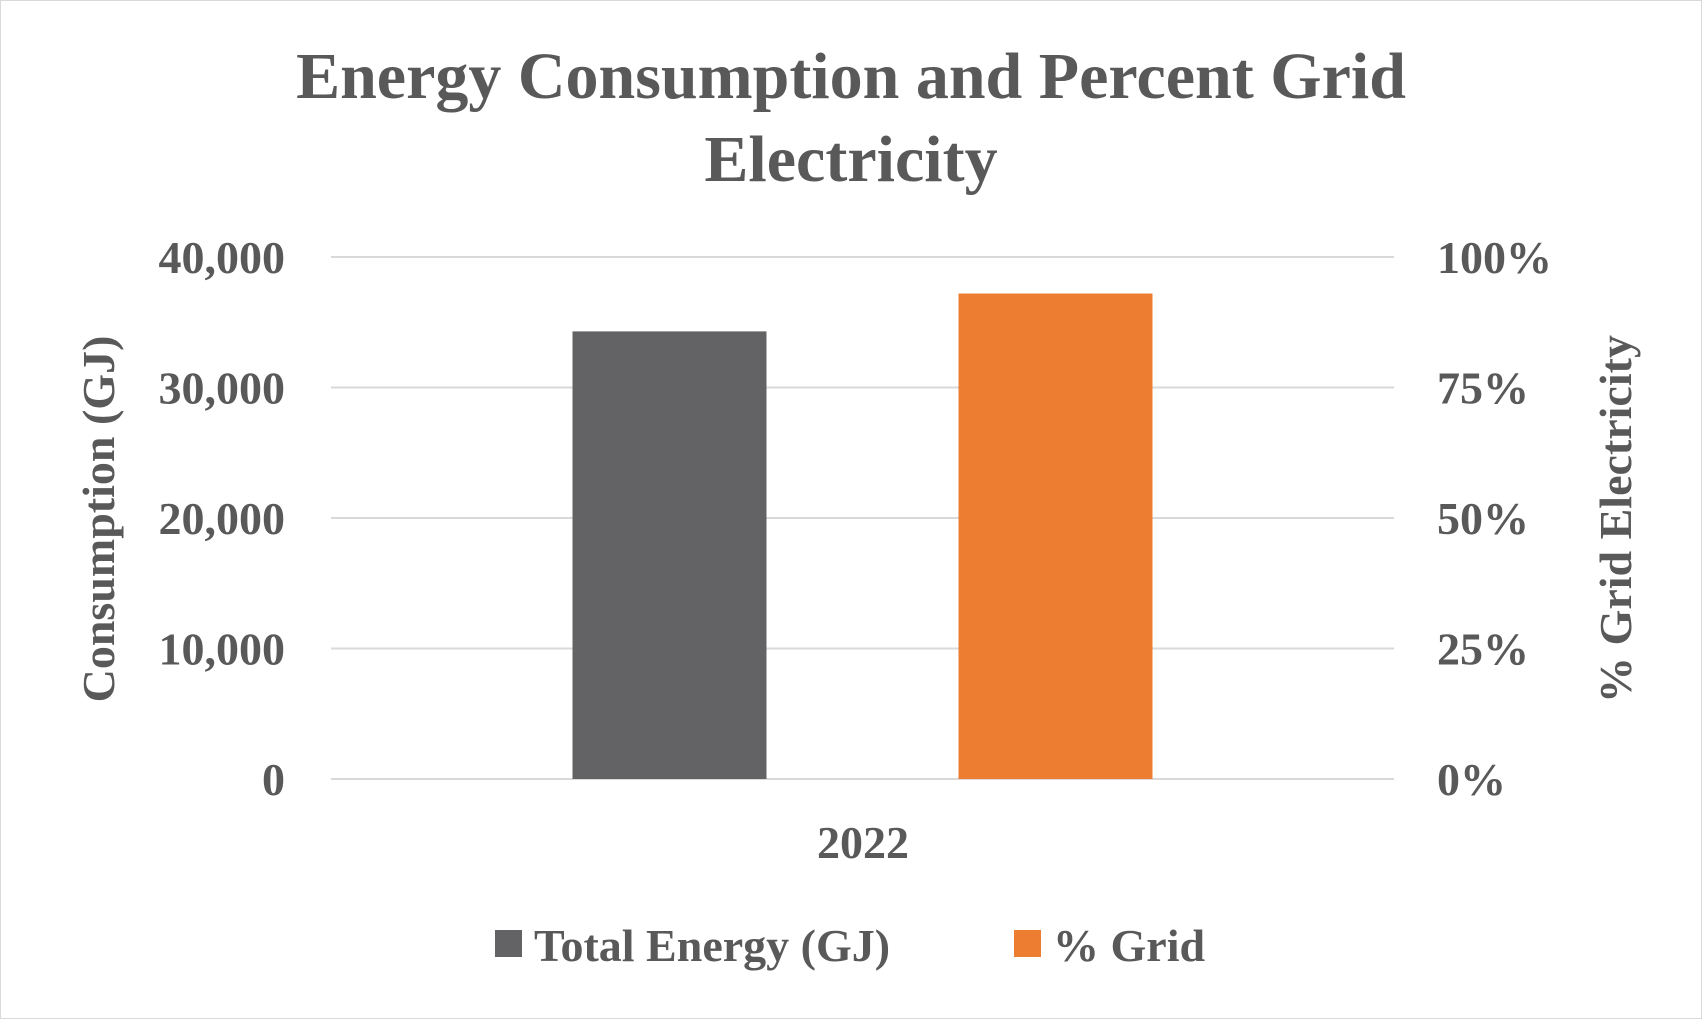  I want to click on y-axis-right-ticks: 0% 25% 50% 75% 100%, so click(1494, 518).